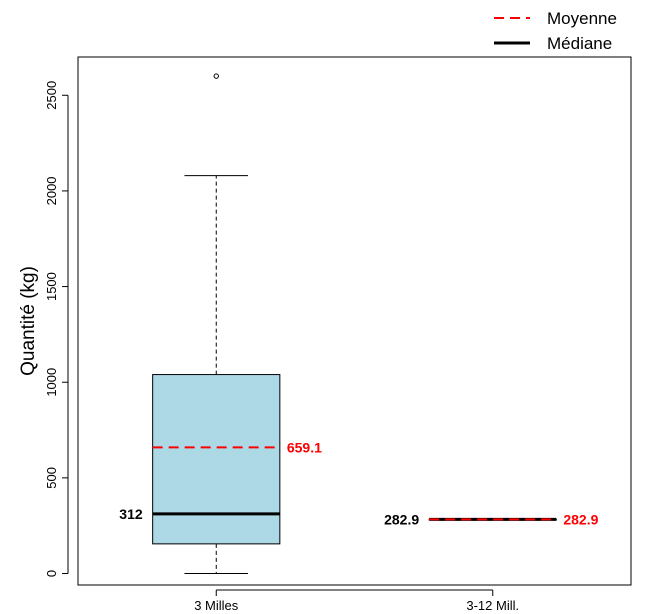 This screenshot has height=614, width=646. I want to click on mean-value-label: 282.9, so click(580, 519).